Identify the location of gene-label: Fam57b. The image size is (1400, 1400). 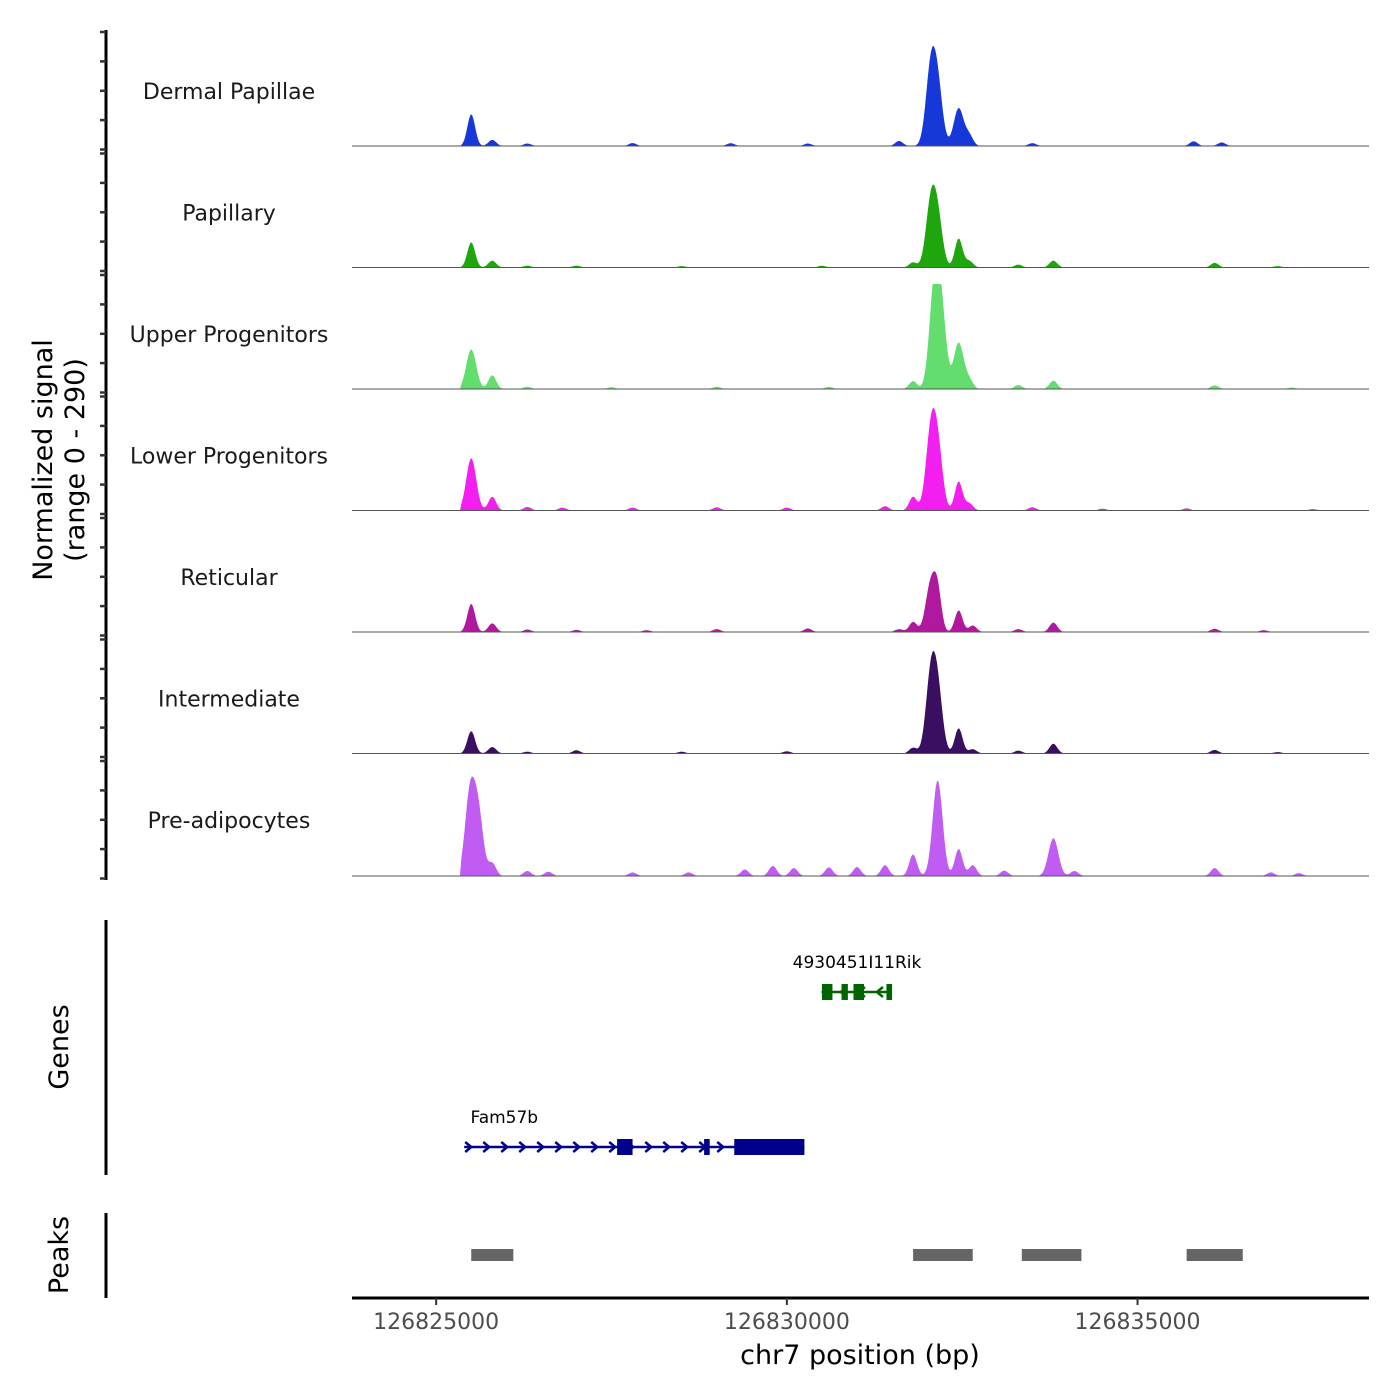
(504, 1118).